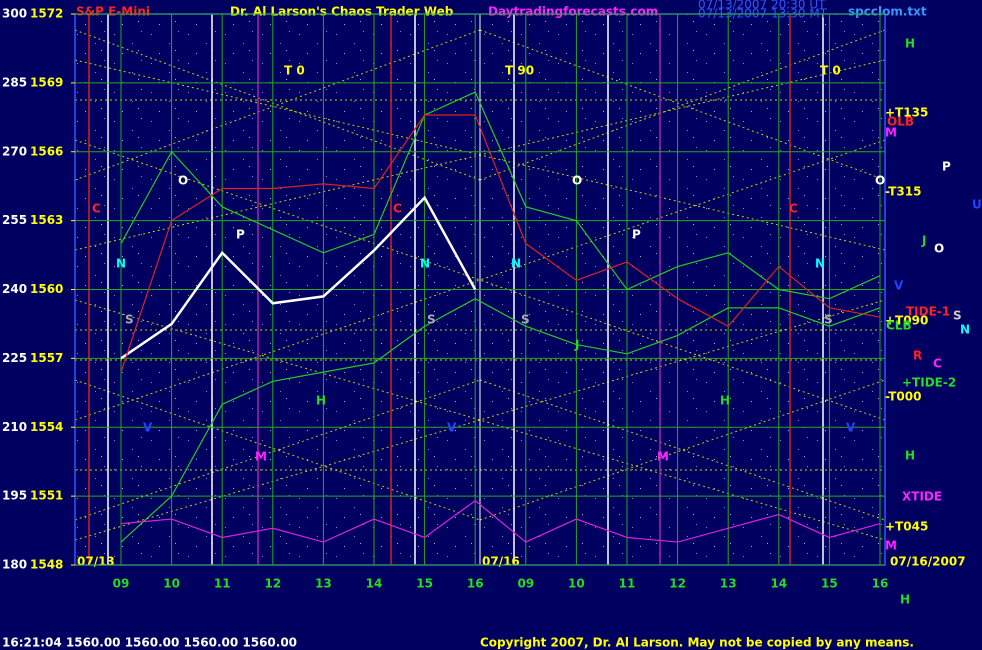  What do you see at coordinates (46, 427) in the screenshot?
I see `y2-tick-label: 1554` at bounding box center [46, 427].